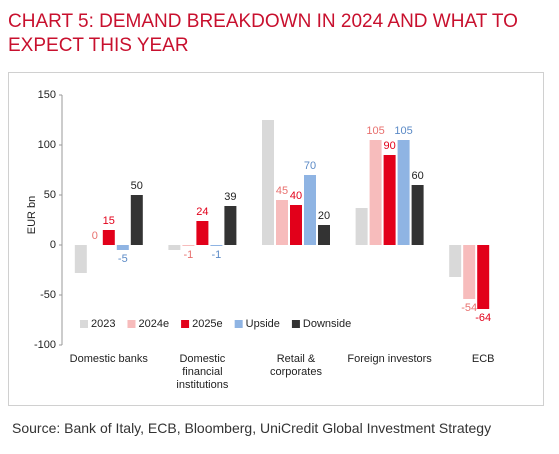 Image resolution: width=559 pixels, height=454 pixels. What do you see at coordinates (50, 195) in the screenshot?
I see `y-tick-label: 50` at bounding box center [50, 195].